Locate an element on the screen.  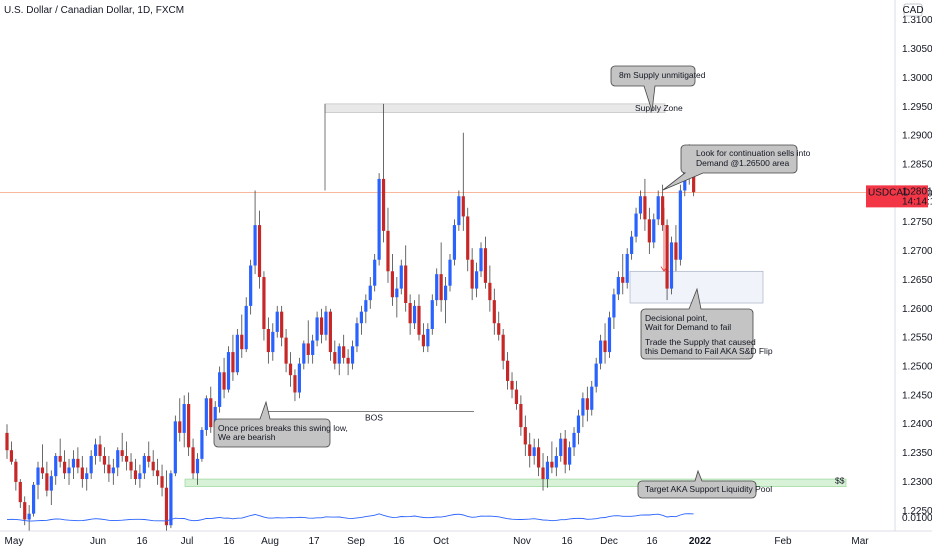
supply-note: 8m Supply unmitigated is located at coordinates (658, 88).